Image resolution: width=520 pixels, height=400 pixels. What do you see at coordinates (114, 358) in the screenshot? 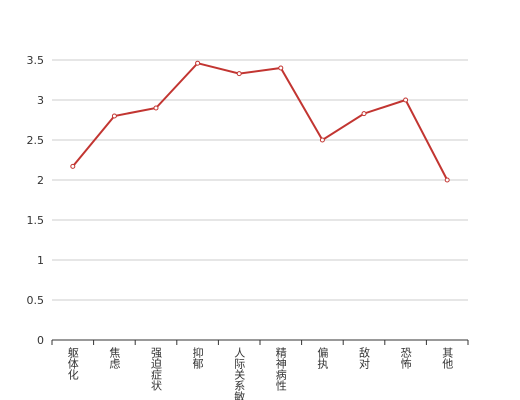
I see `x-tick-label: 焦虑` at bounding box center [114, 358].